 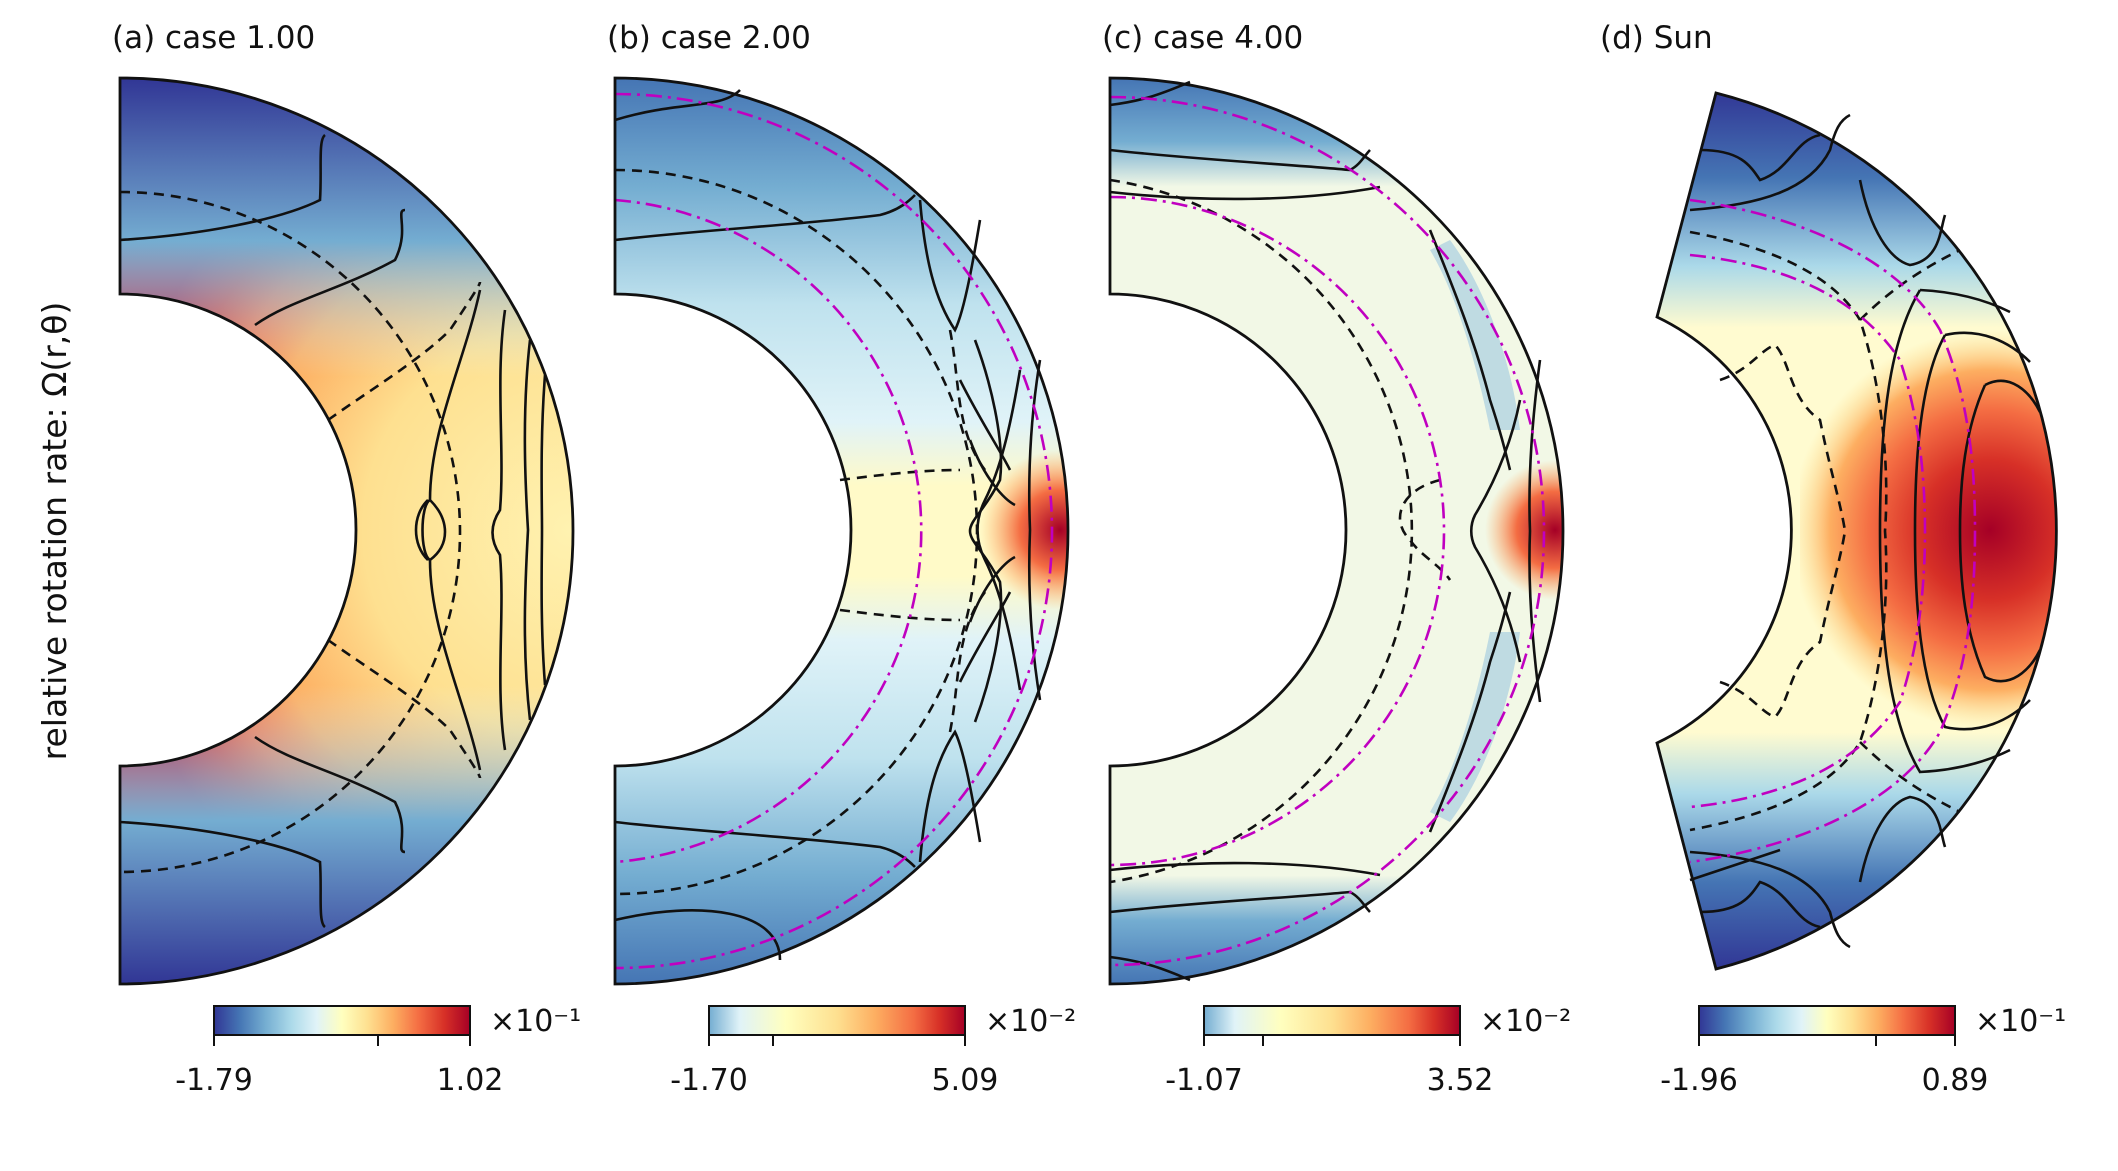 I want to click on panel-c-dashed-contours, so click(x=1280, y=531).